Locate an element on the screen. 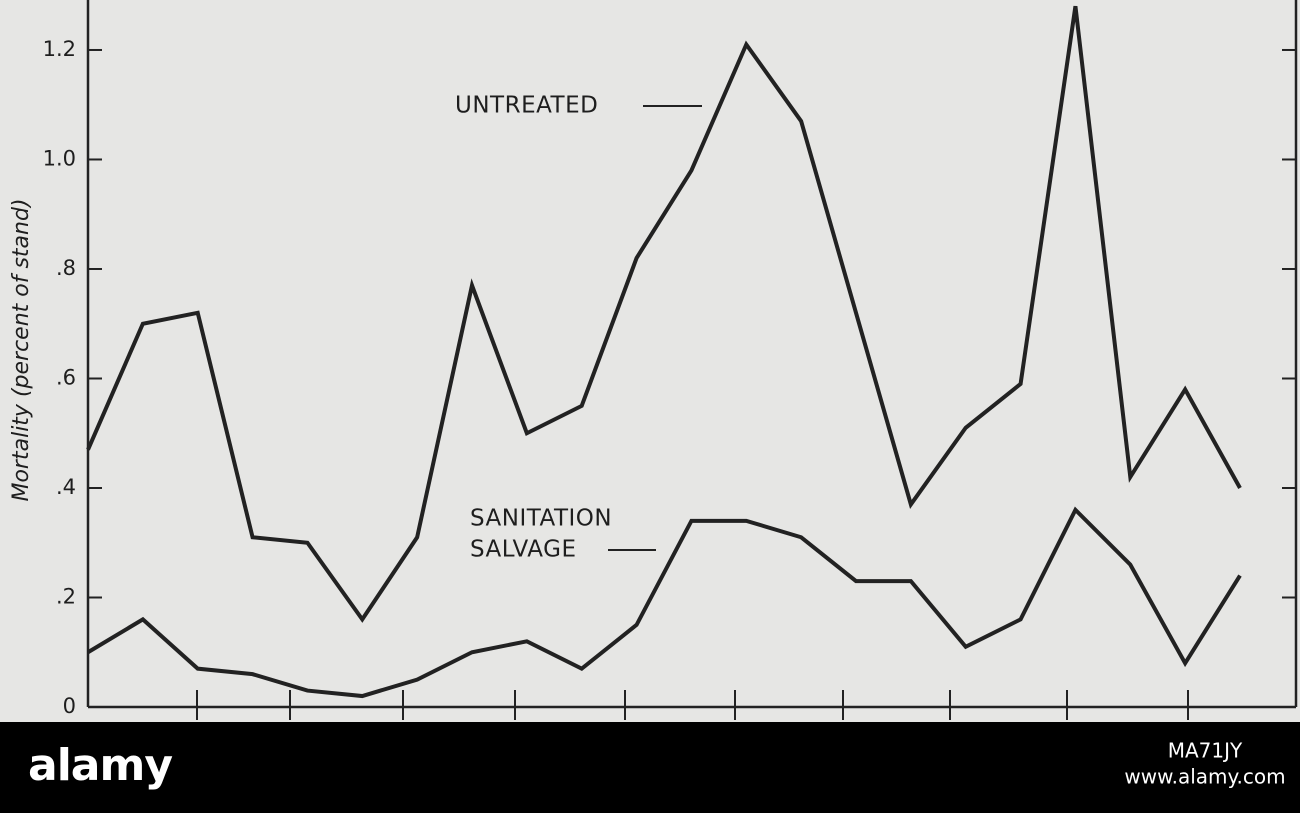 This screenshot has width=1300, height=813. y-axis-label: Mortality (percent of stand) is located at coordinates (21, 349).